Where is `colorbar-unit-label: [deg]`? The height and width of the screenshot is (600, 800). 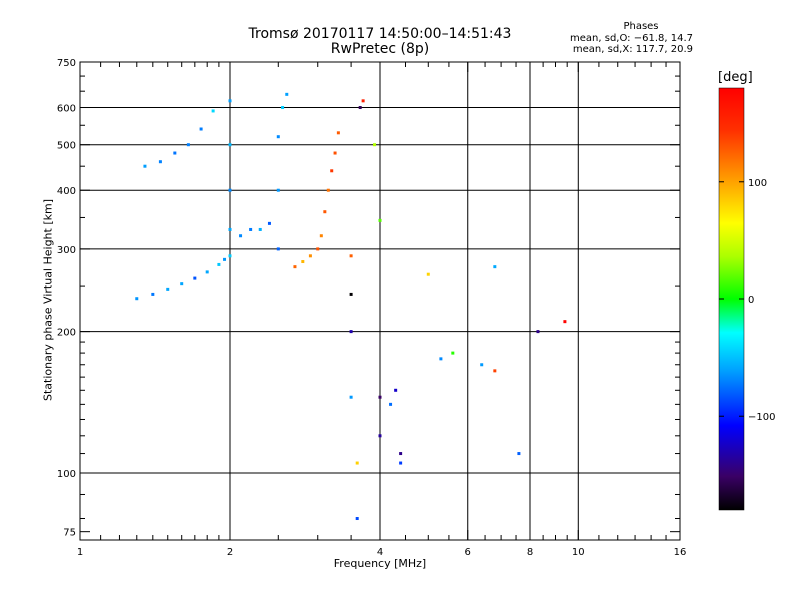
colorbar-unit-label: [deg] is located at coordinates (735, 77).